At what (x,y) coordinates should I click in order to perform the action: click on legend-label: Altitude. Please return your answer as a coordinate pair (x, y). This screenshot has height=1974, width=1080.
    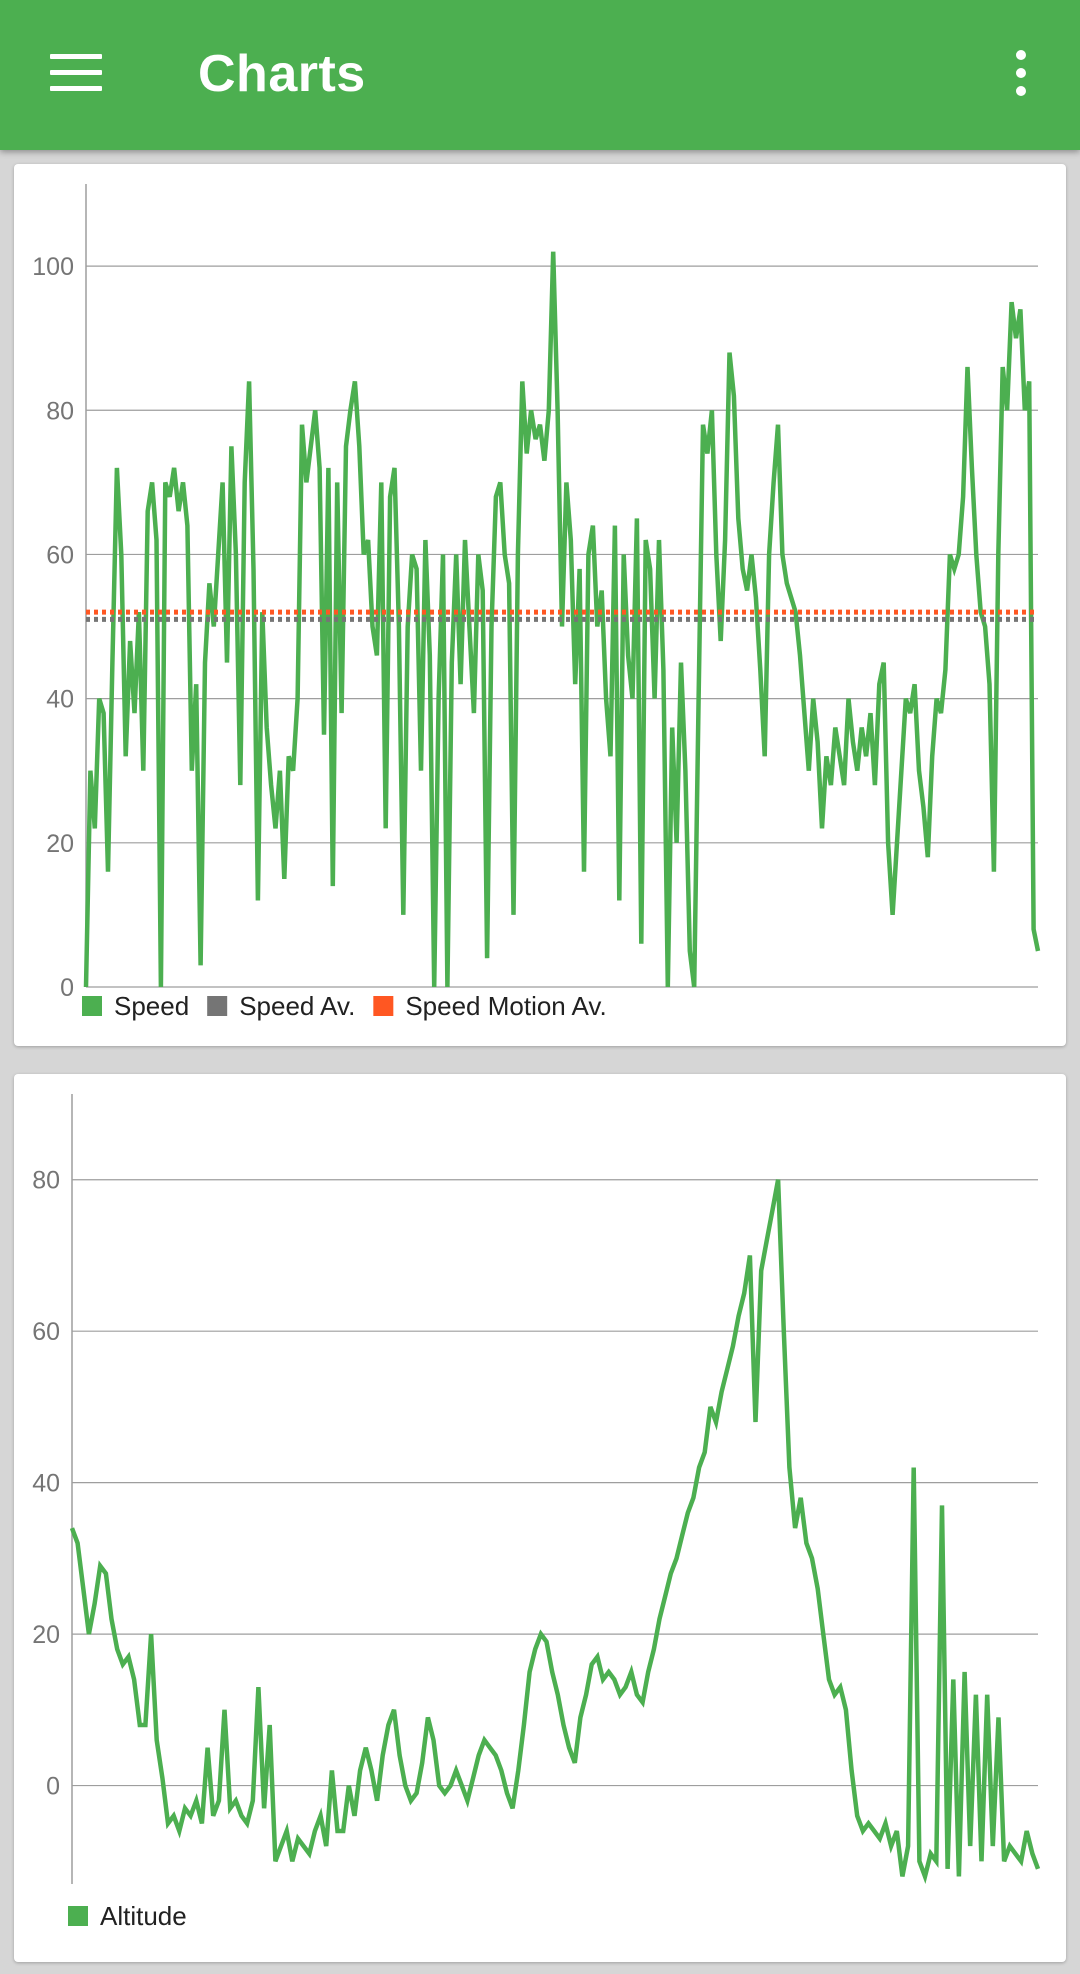
    Looking at the image, I should click on (143, 1916).